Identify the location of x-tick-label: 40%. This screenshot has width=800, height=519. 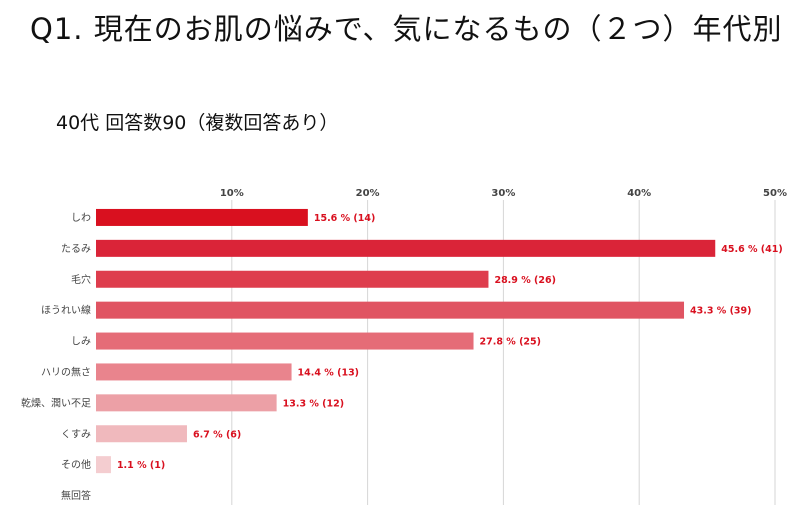
(639, 193).